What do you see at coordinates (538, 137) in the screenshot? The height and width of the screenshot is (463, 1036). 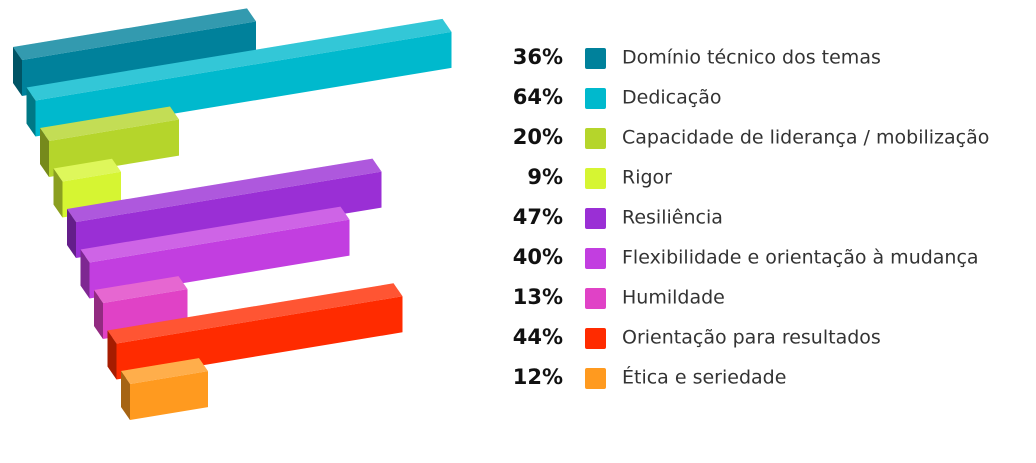 I see `value-label: 20%` at bounding box center [538, 137].